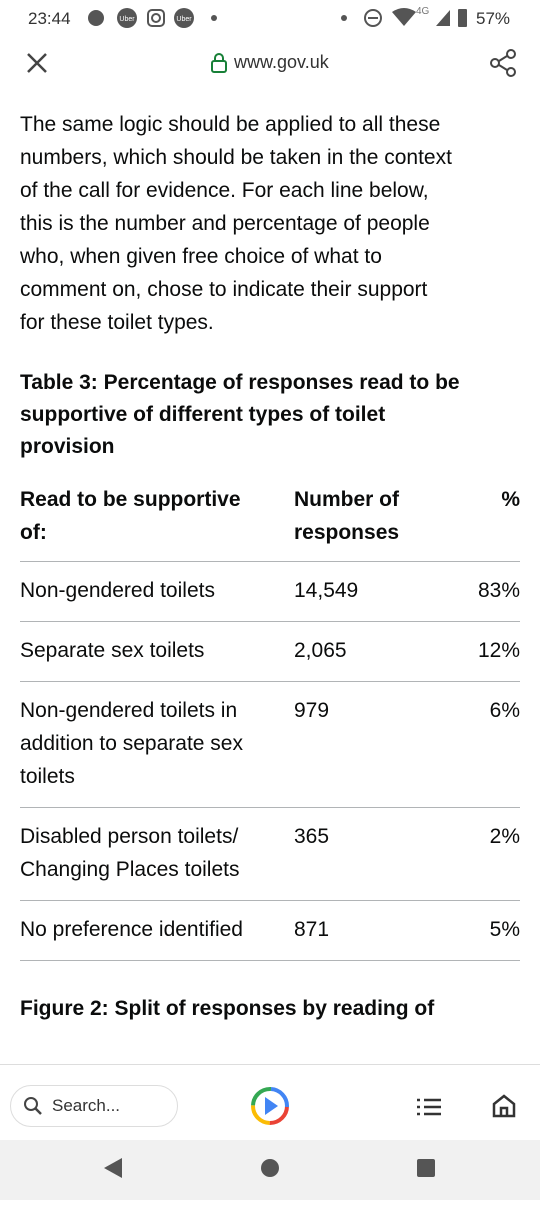 Image resolution: width=540 pixels, height=1205 pixels. Describe the element at coordinates (493, 18) in the screenshot. I see `battery-level: 57%` at that location.